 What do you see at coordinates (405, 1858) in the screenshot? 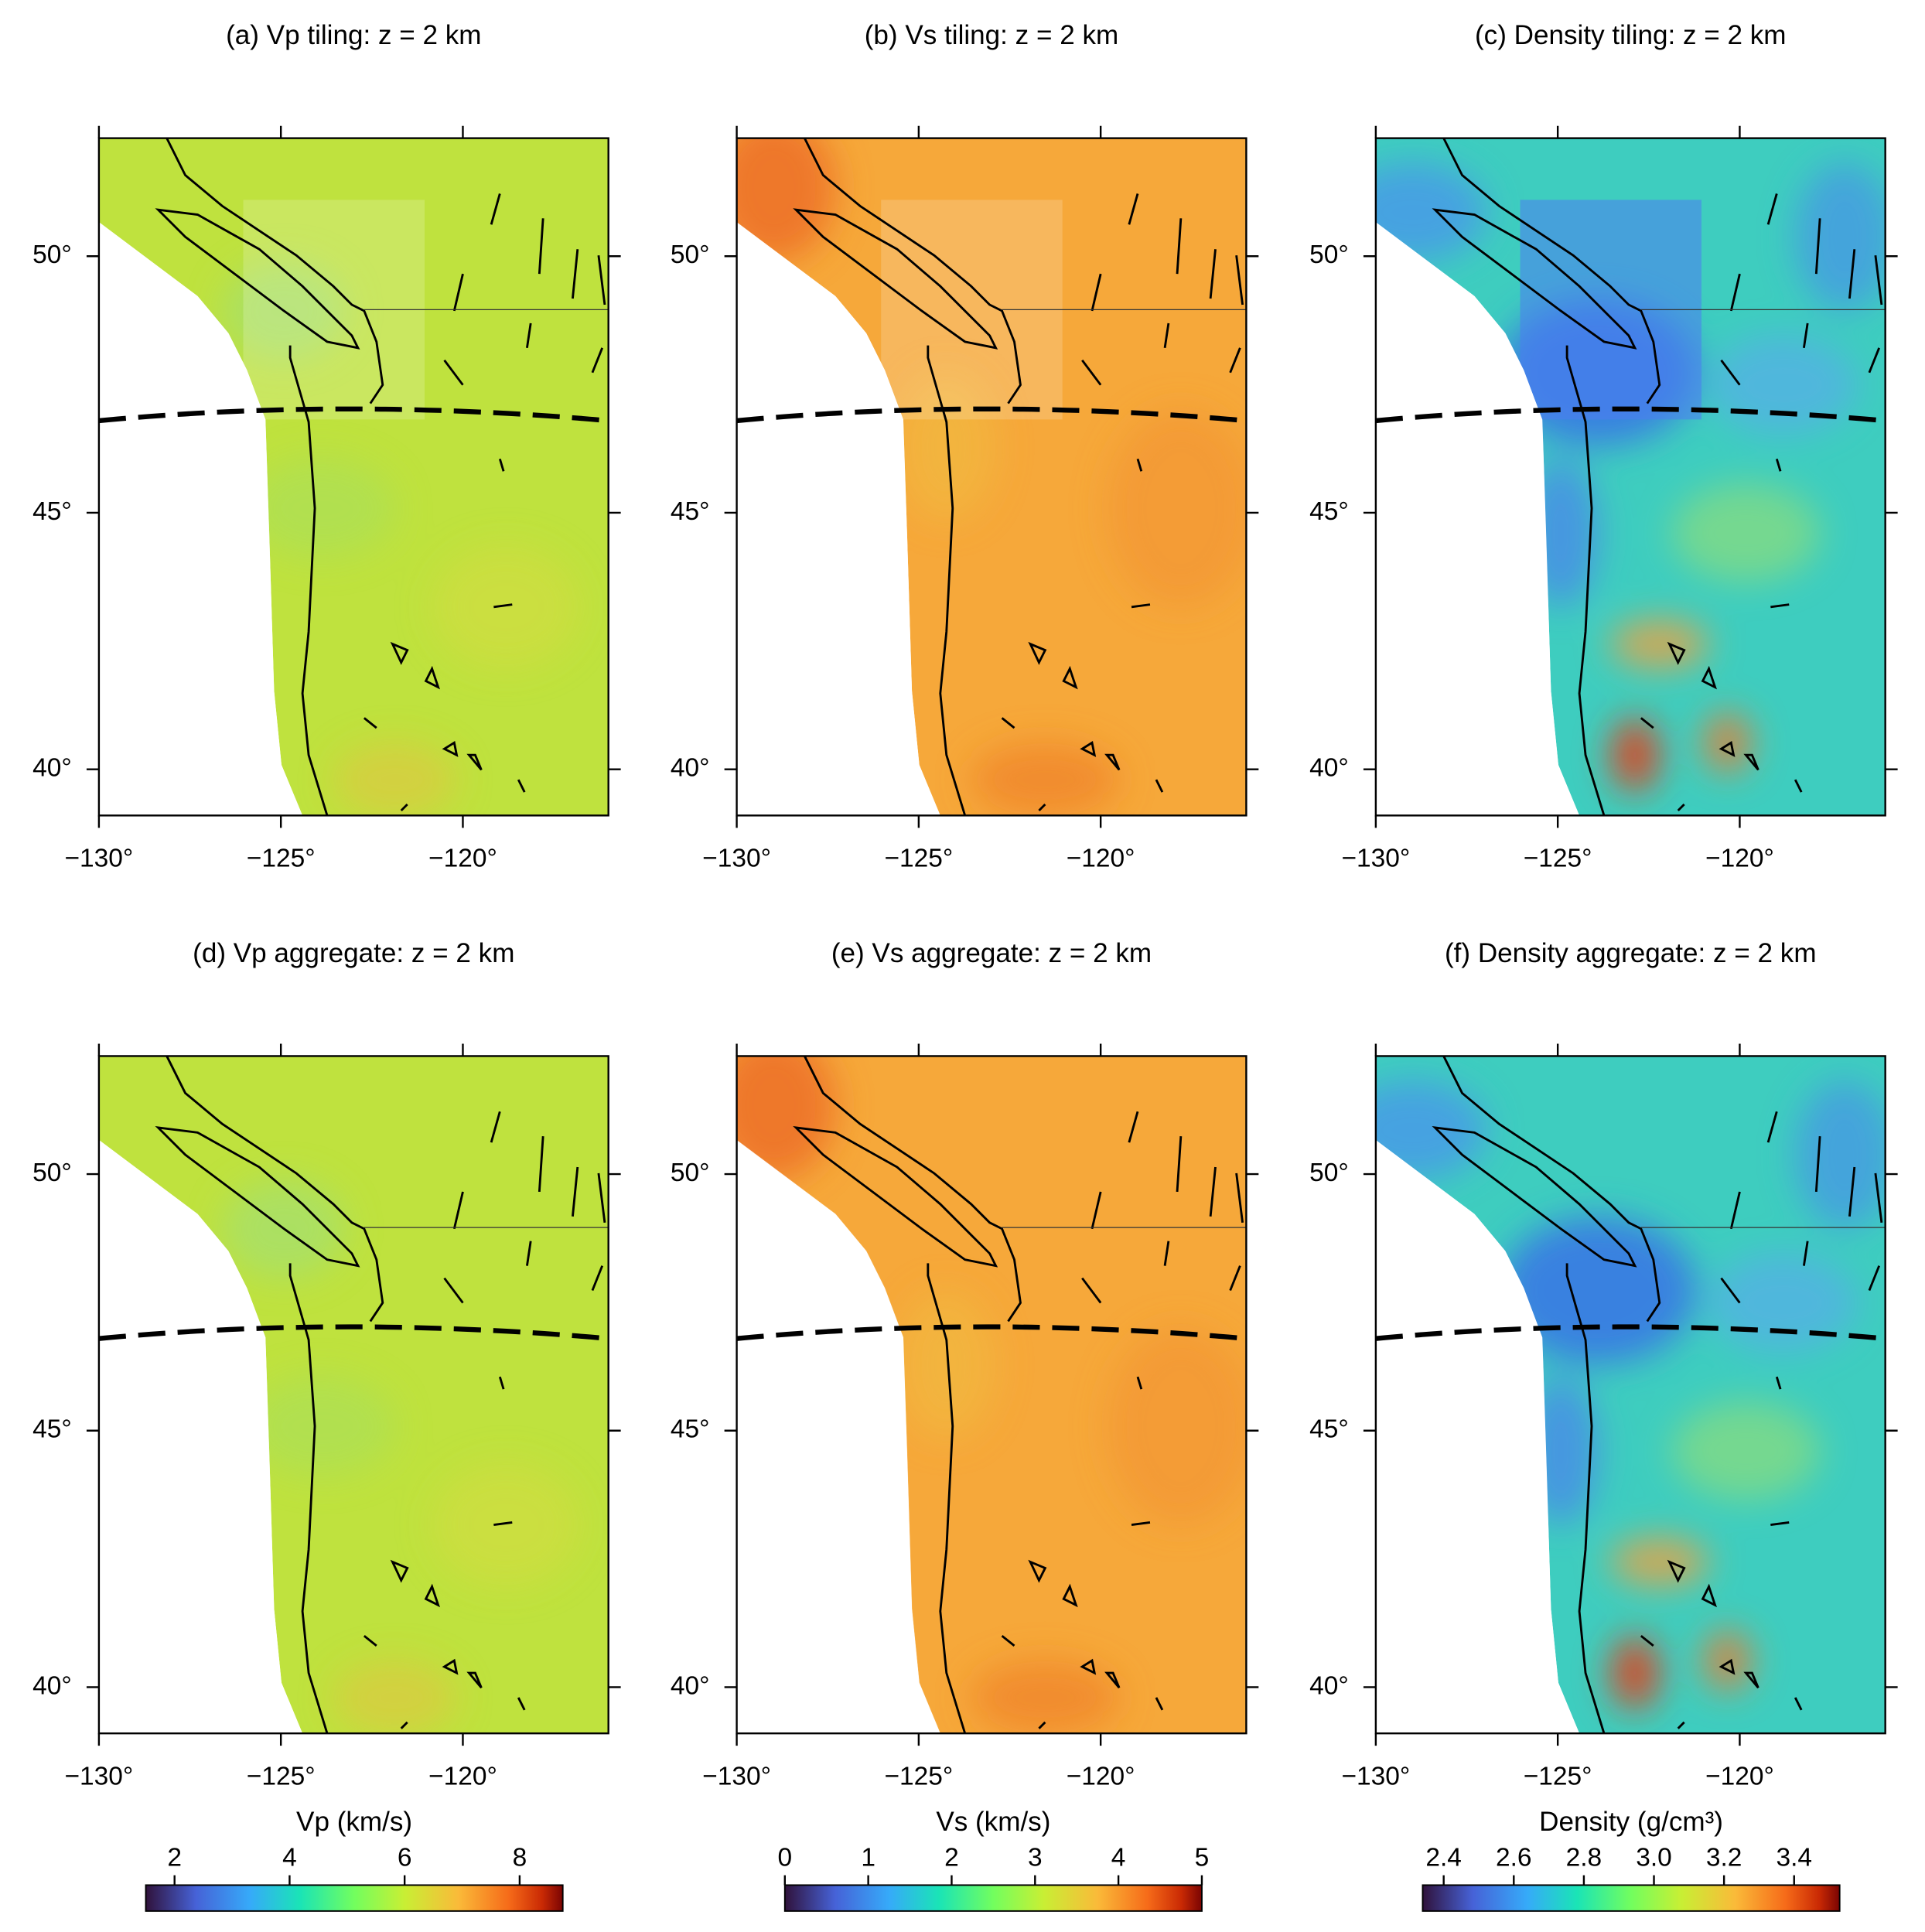
I see `colorbar-tick-label: 6` at bounding box center [405, 1858].